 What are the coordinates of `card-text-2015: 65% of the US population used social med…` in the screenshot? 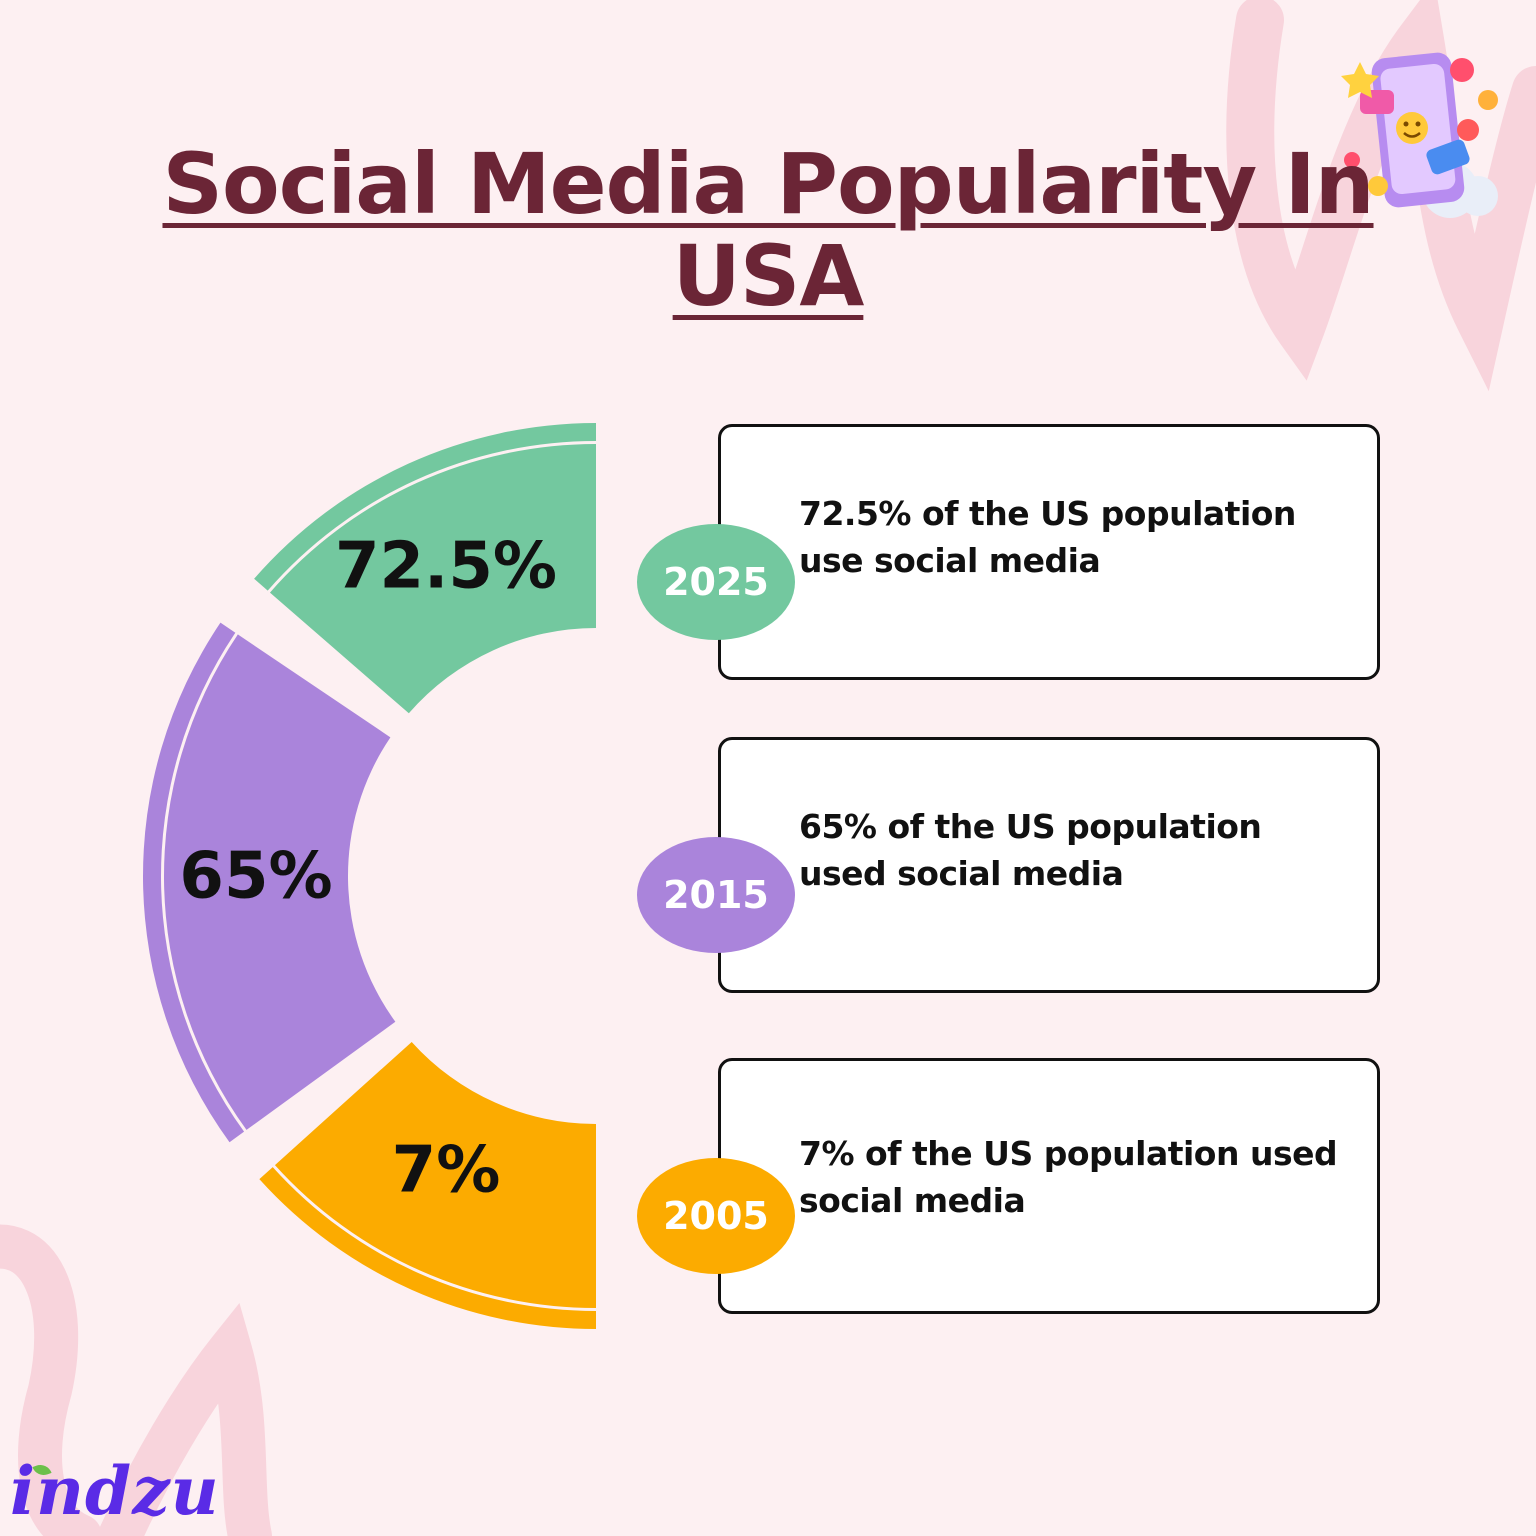 It's located at (1030, 850).